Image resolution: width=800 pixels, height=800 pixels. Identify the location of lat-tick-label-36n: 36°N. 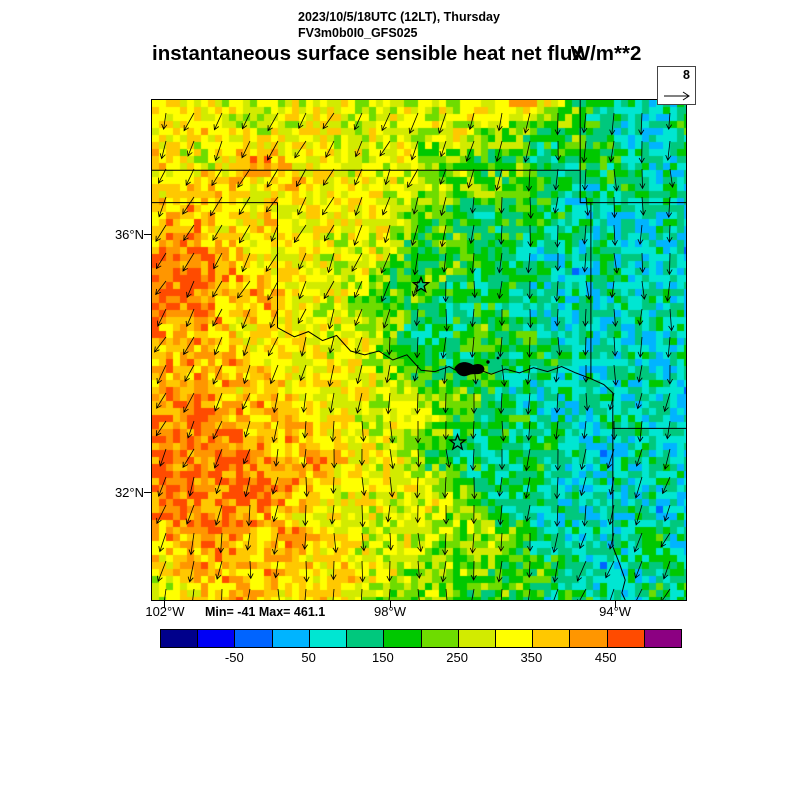
(129, 234).